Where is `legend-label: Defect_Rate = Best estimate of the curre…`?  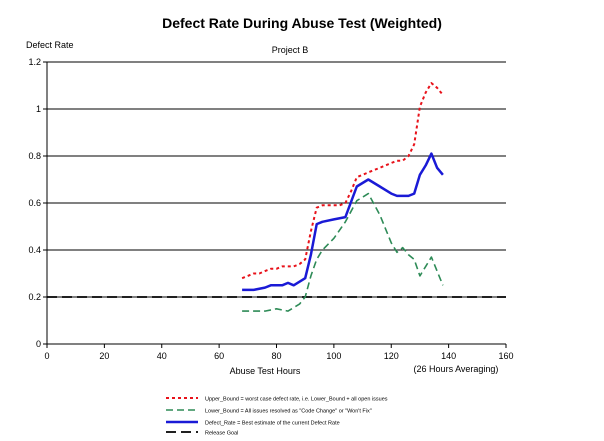
legend-label: Defect_Rate = Best estimate of the curre… is located at coordinates (272, 424).